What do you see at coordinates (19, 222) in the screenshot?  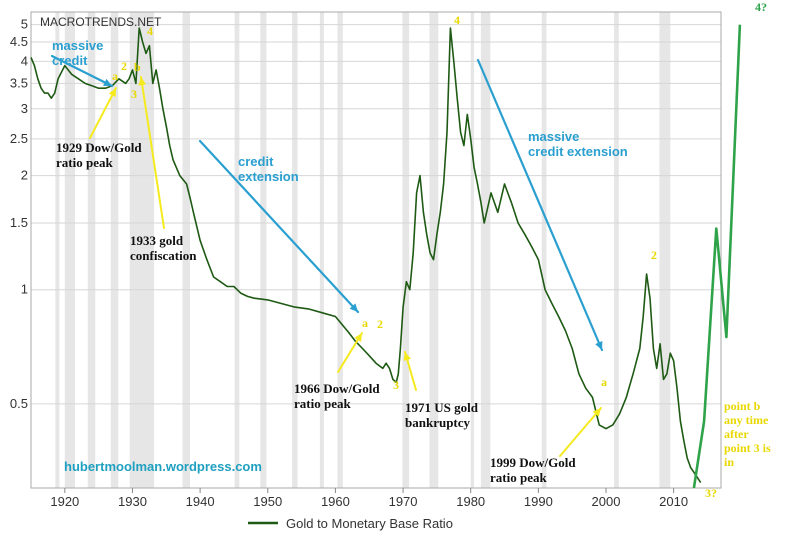 I see `y-tick-label: 1.5` at bounding box center [19, 222].